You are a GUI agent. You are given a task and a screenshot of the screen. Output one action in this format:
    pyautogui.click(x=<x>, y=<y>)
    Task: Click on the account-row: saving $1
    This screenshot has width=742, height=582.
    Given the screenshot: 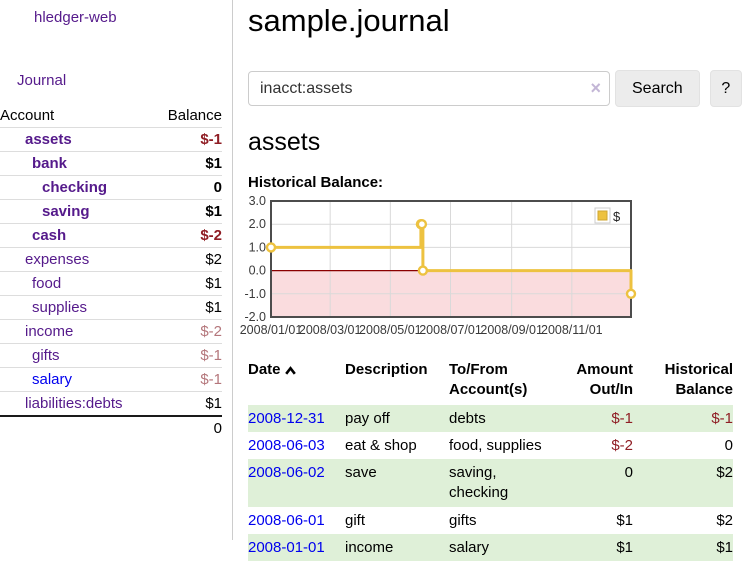 What is the action you would take?
    pyautogui.click(x=111, y=211)
    